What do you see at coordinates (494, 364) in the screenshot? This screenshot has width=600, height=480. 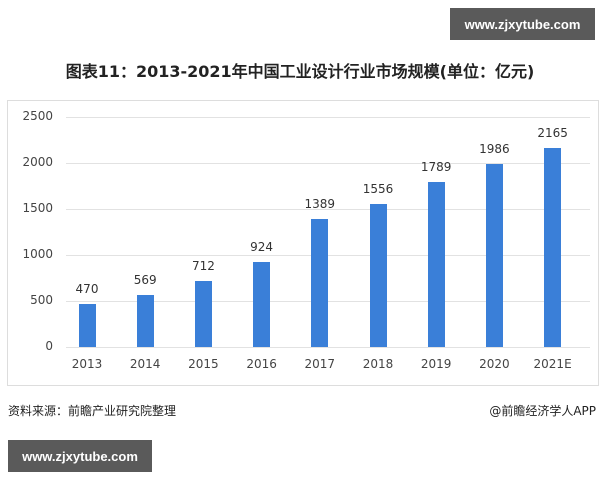 I see `x-tick-label: 2020` at bounding box center [494, 364].